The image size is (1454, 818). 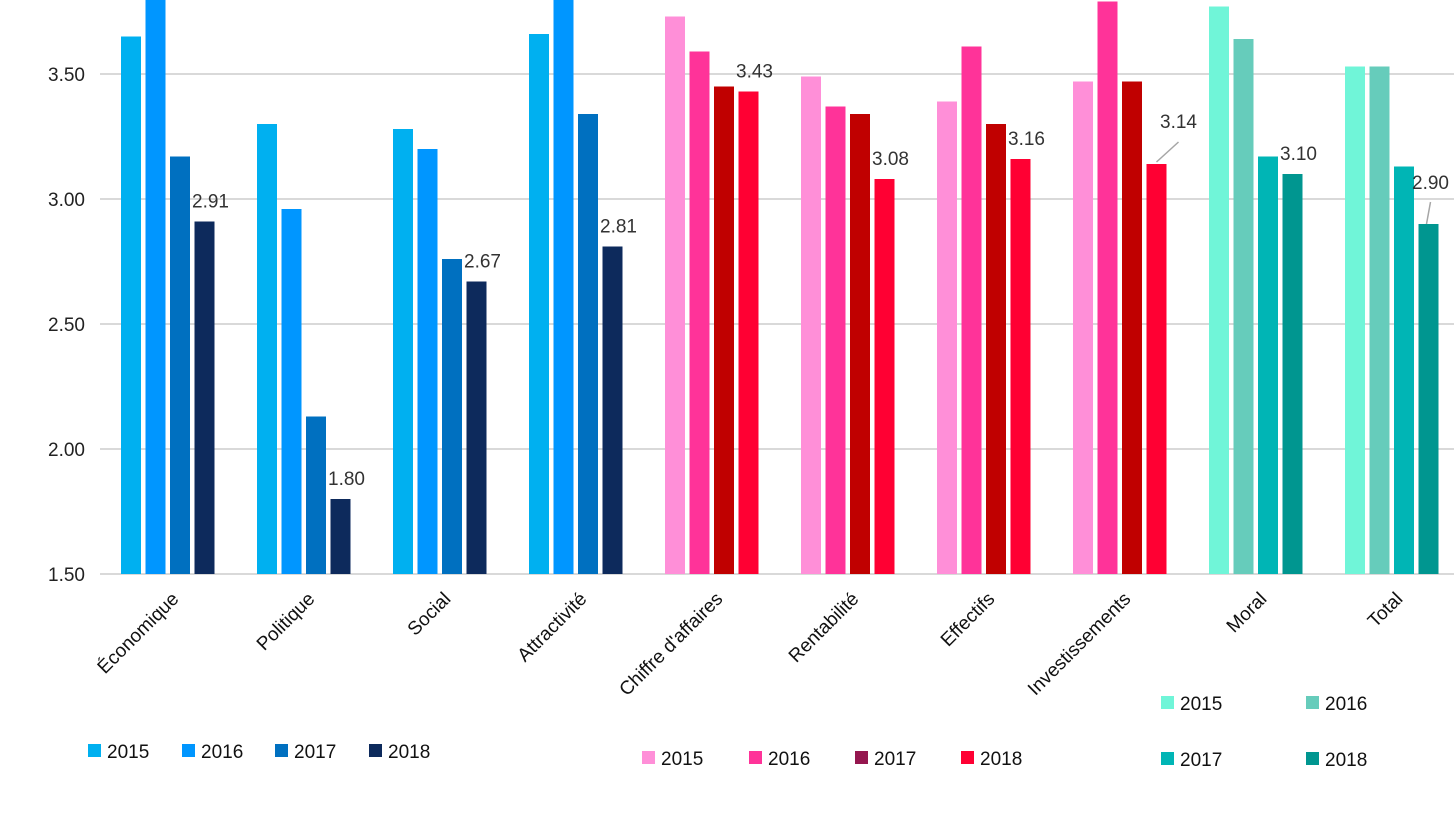 I want to click on y-tick-label: 1.50, so click(x=66, y=575).